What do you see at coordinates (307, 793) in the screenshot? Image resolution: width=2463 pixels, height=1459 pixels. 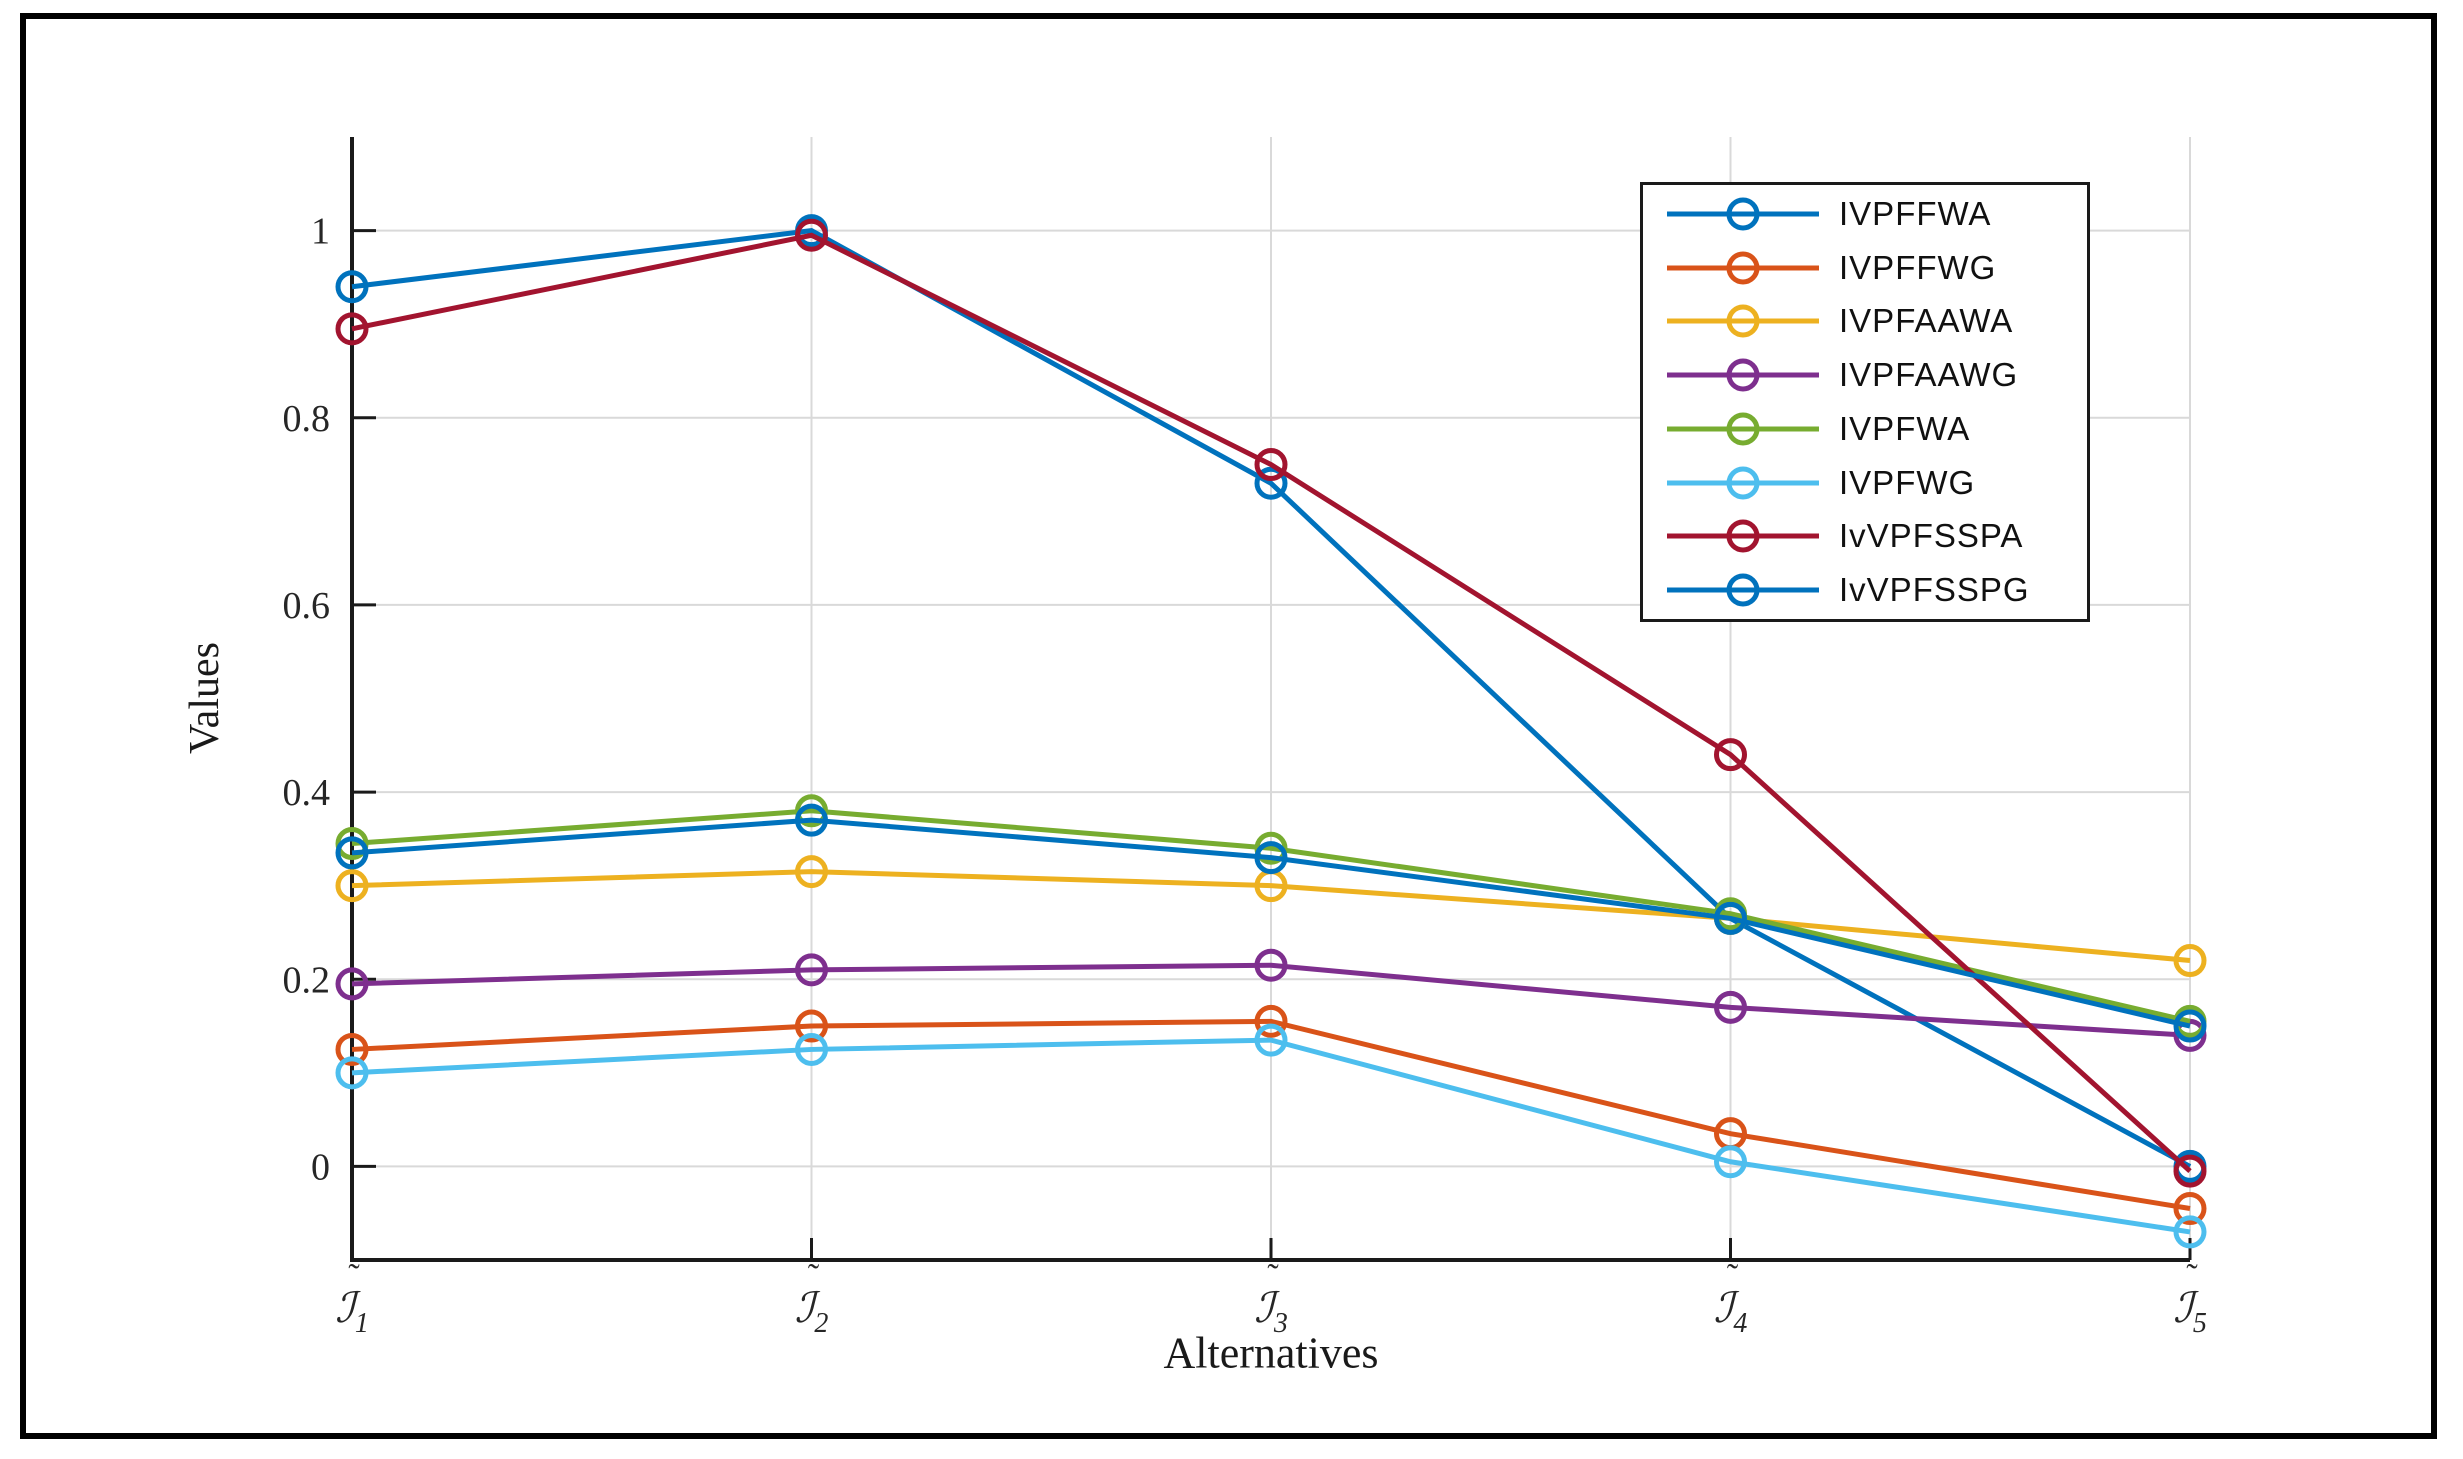 I see `y-tick-label: 0.4` at bounding box center [307, 793].